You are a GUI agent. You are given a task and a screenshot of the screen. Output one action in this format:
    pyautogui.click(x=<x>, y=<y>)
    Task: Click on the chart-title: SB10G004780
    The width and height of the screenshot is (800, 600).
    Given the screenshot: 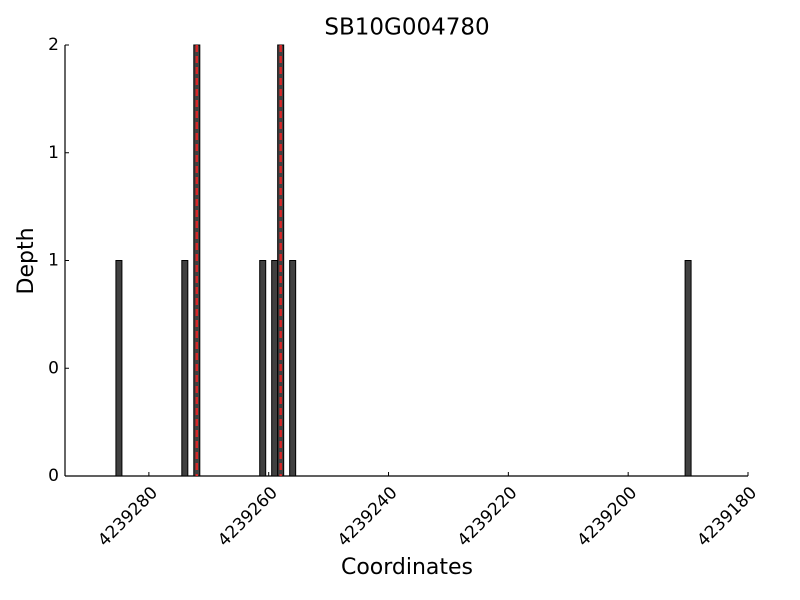 What is the action you would take?
    pyautogui.click(x=406, y=28)
    